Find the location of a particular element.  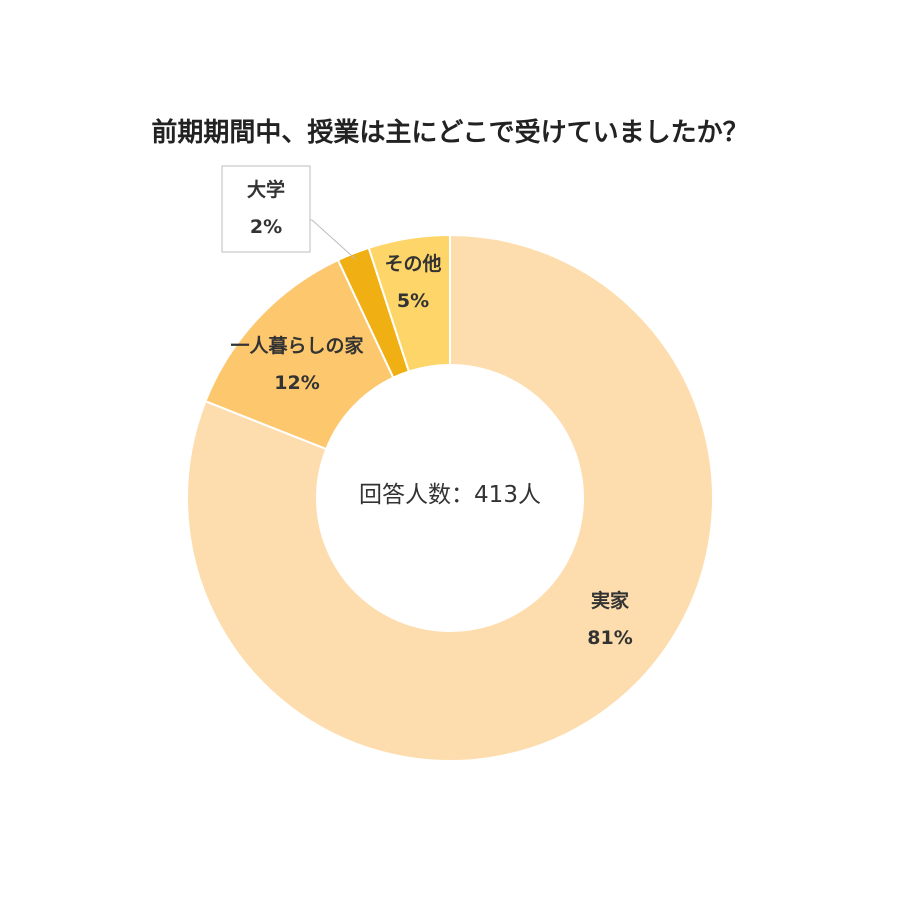

slice-1-name-label: 実家 is located at coordinates (610, 600).